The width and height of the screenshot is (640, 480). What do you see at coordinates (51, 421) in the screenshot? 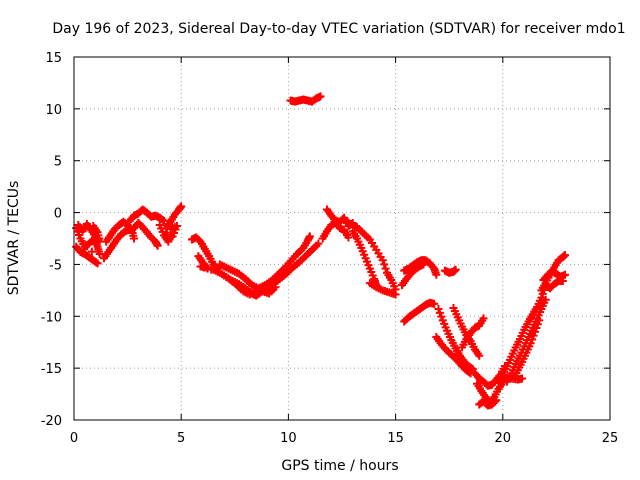
I see `y-tick-label: -20` at bounding box center [51, 421].